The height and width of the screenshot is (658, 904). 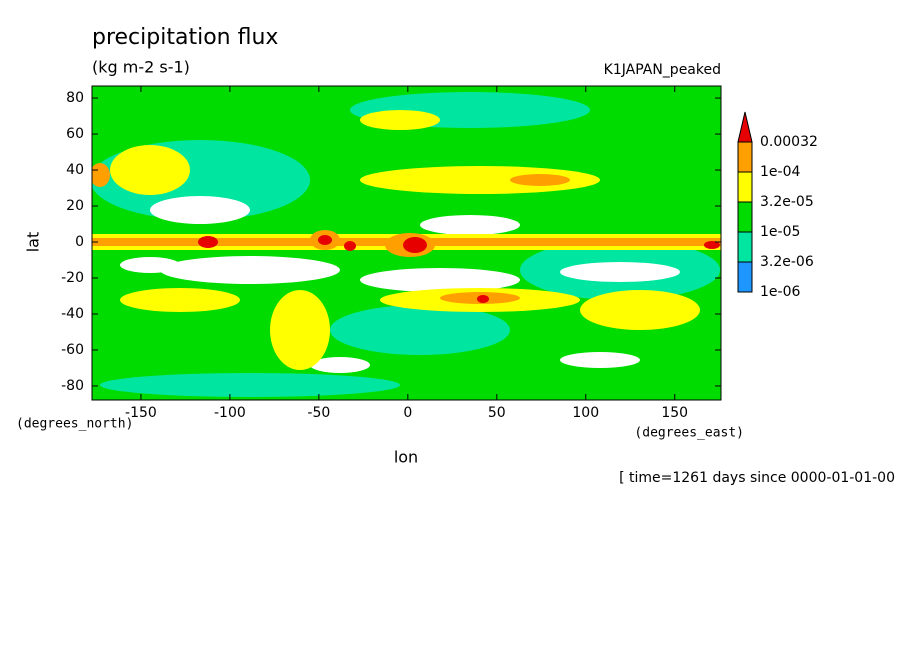 What do you see at coordinates (141, 67) in the screenshot?
I see `units: (kg m-2 s-1)` at bounding box center [141, 67].